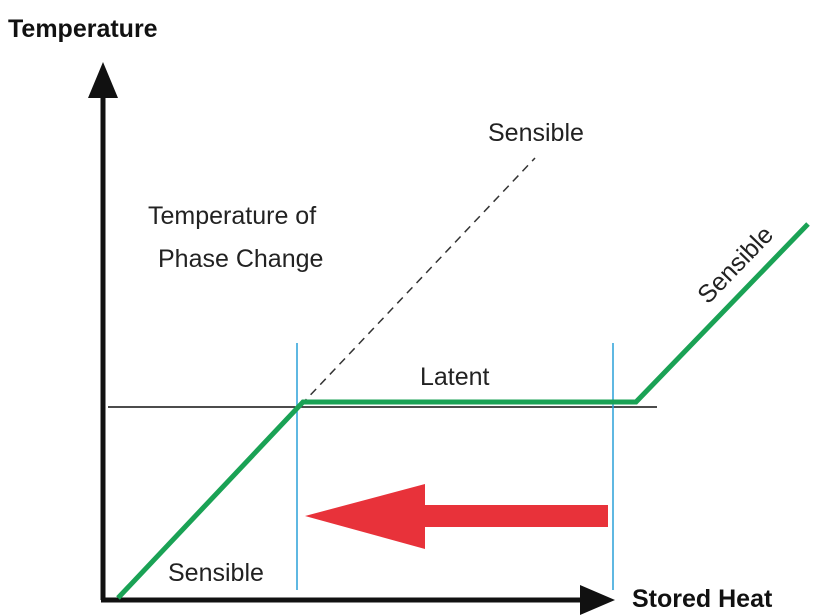  What do you see at coordinates (456, 516) in the screenshot?
I see `release-arrow` at bounding box center [456, 516].